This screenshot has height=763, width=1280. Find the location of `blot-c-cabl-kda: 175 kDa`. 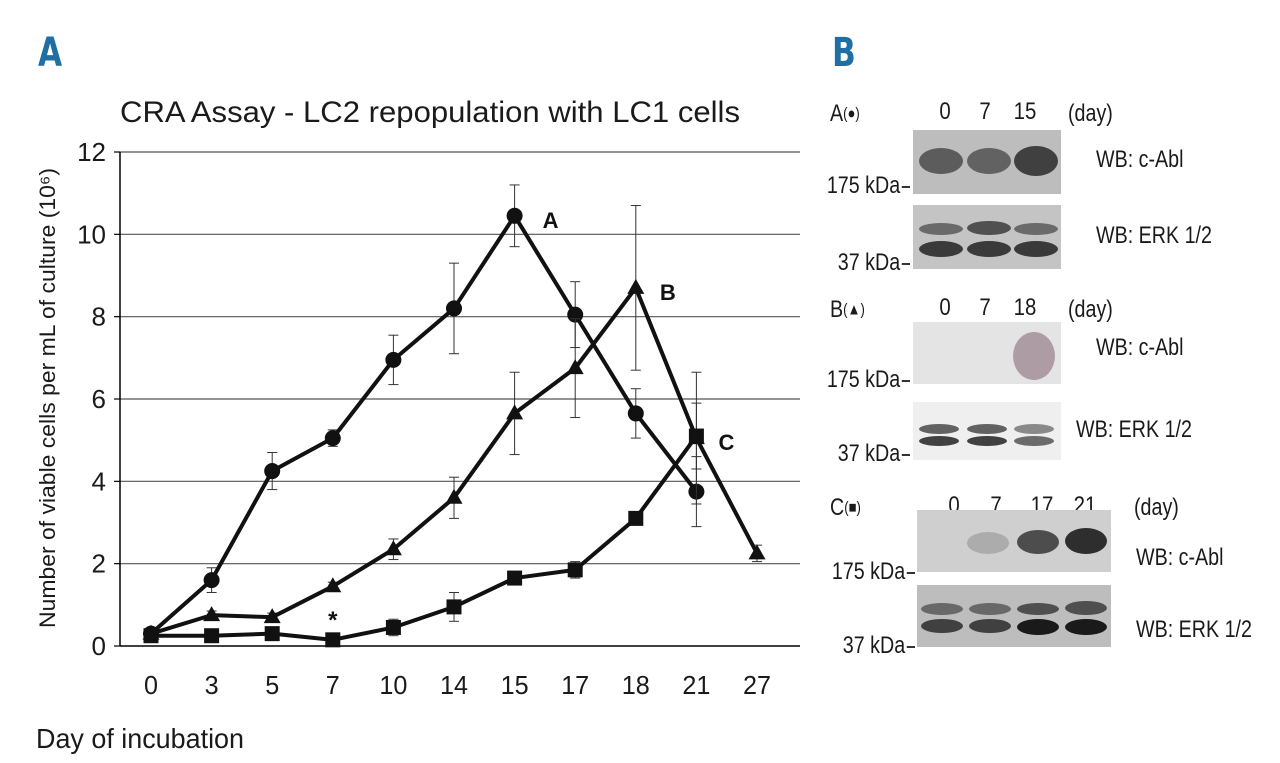

blot-c-cabl-kda: 175 kDa is located at coordinates (870, 572).